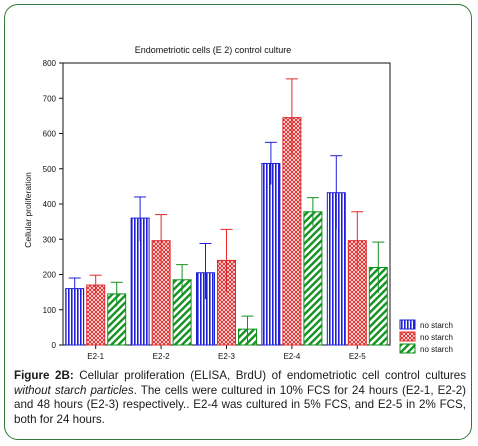  I want to click on y-tick-label: 600, so click(50, 134).